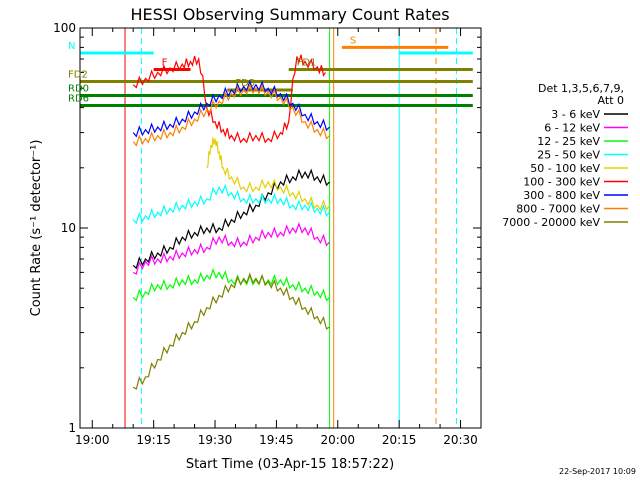 This screenshot has height=480, width=640. I want to click on y-tick-label-2: 100, so click(64, 28).